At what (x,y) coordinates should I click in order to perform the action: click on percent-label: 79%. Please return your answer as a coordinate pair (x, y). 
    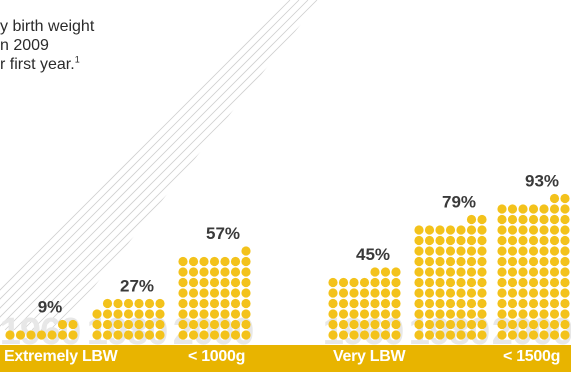
    Looking at the image, I should click on (459, 202).